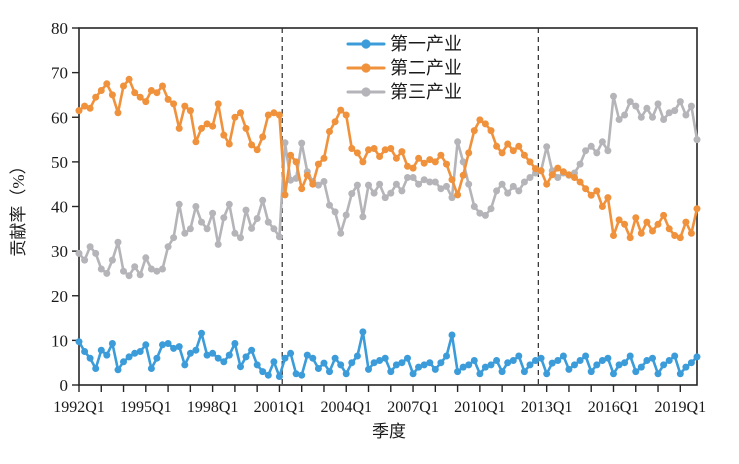 The height and width of the screenshot is (464, 739). I want to click on y-tick-label: 30, so click(59, 251).